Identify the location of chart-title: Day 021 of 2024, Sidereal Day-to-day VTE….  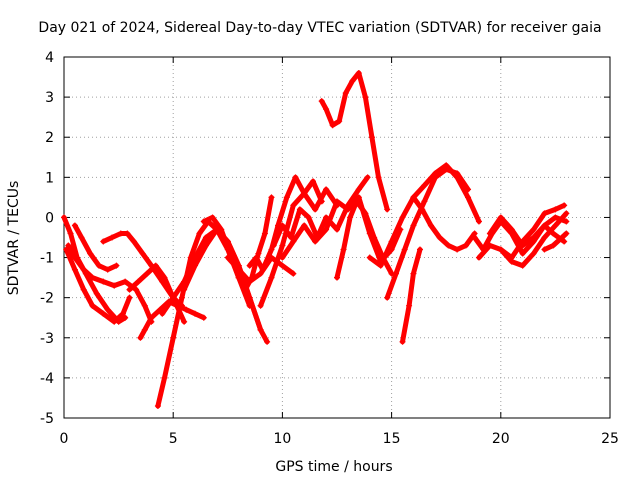
(319, 28).